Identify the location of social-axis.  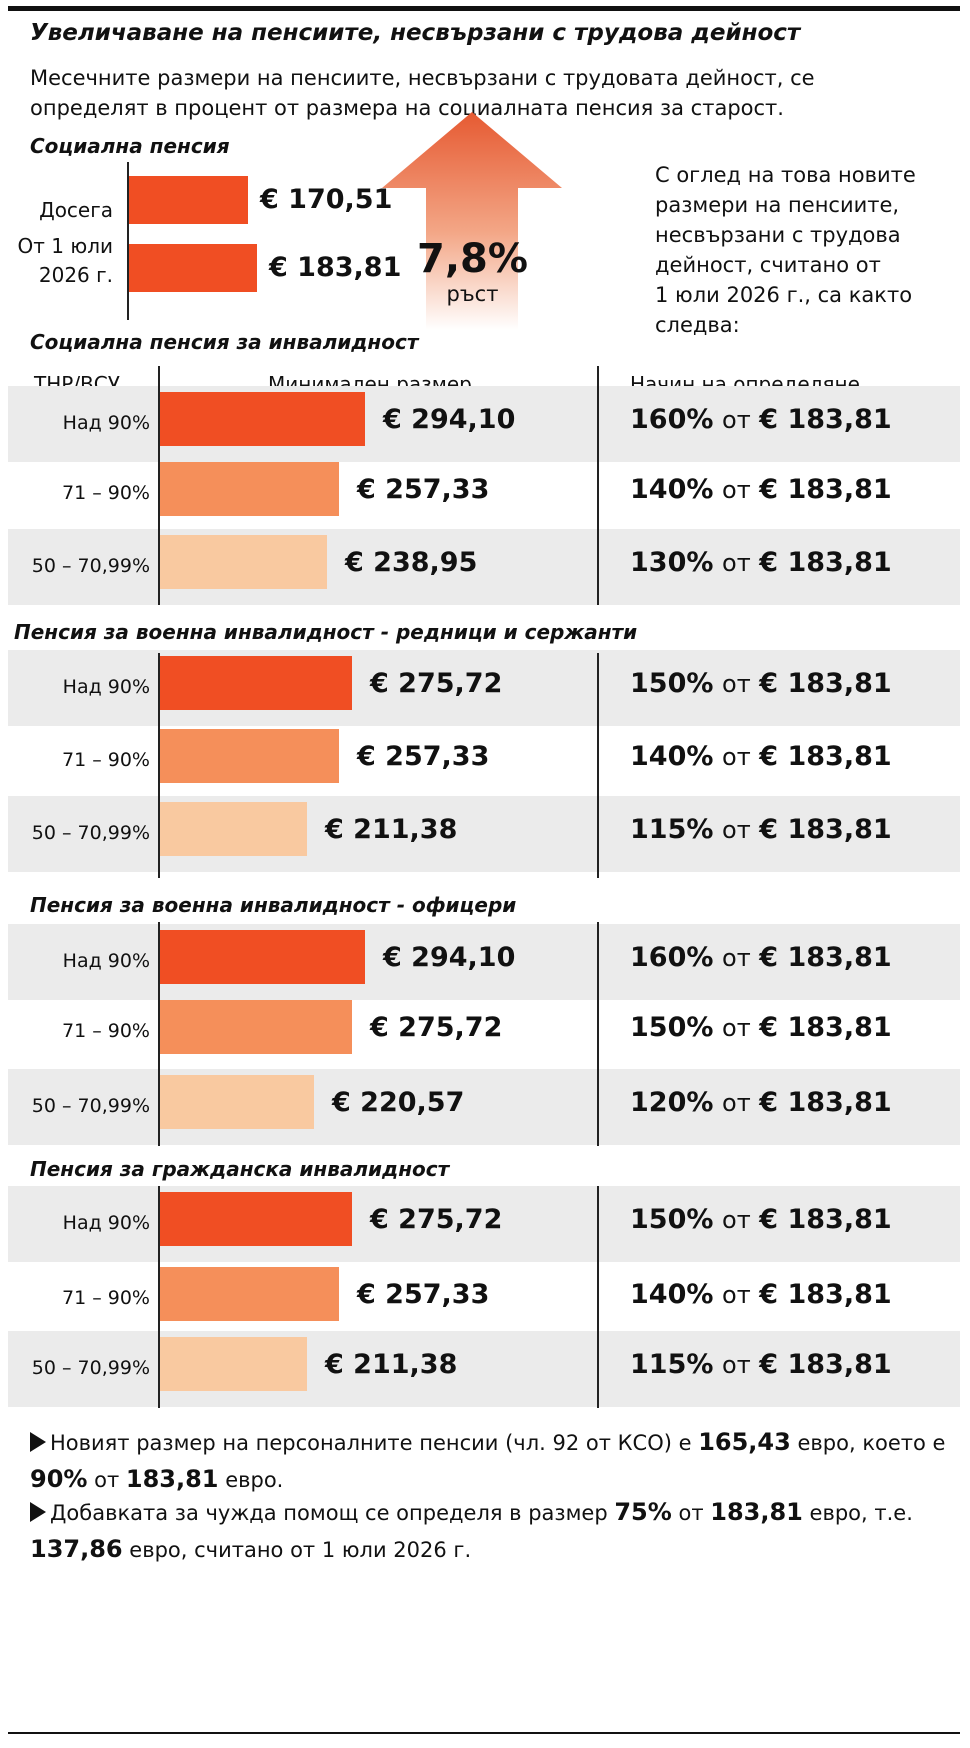
(128, 241).